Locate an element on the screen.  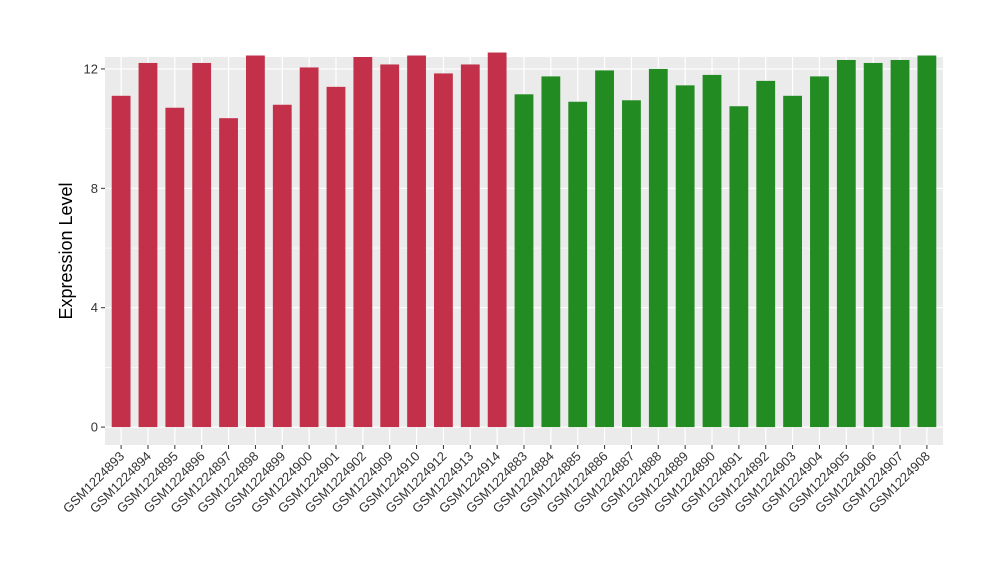
y-tick-label: 4 is located at coordinates (94, 307).